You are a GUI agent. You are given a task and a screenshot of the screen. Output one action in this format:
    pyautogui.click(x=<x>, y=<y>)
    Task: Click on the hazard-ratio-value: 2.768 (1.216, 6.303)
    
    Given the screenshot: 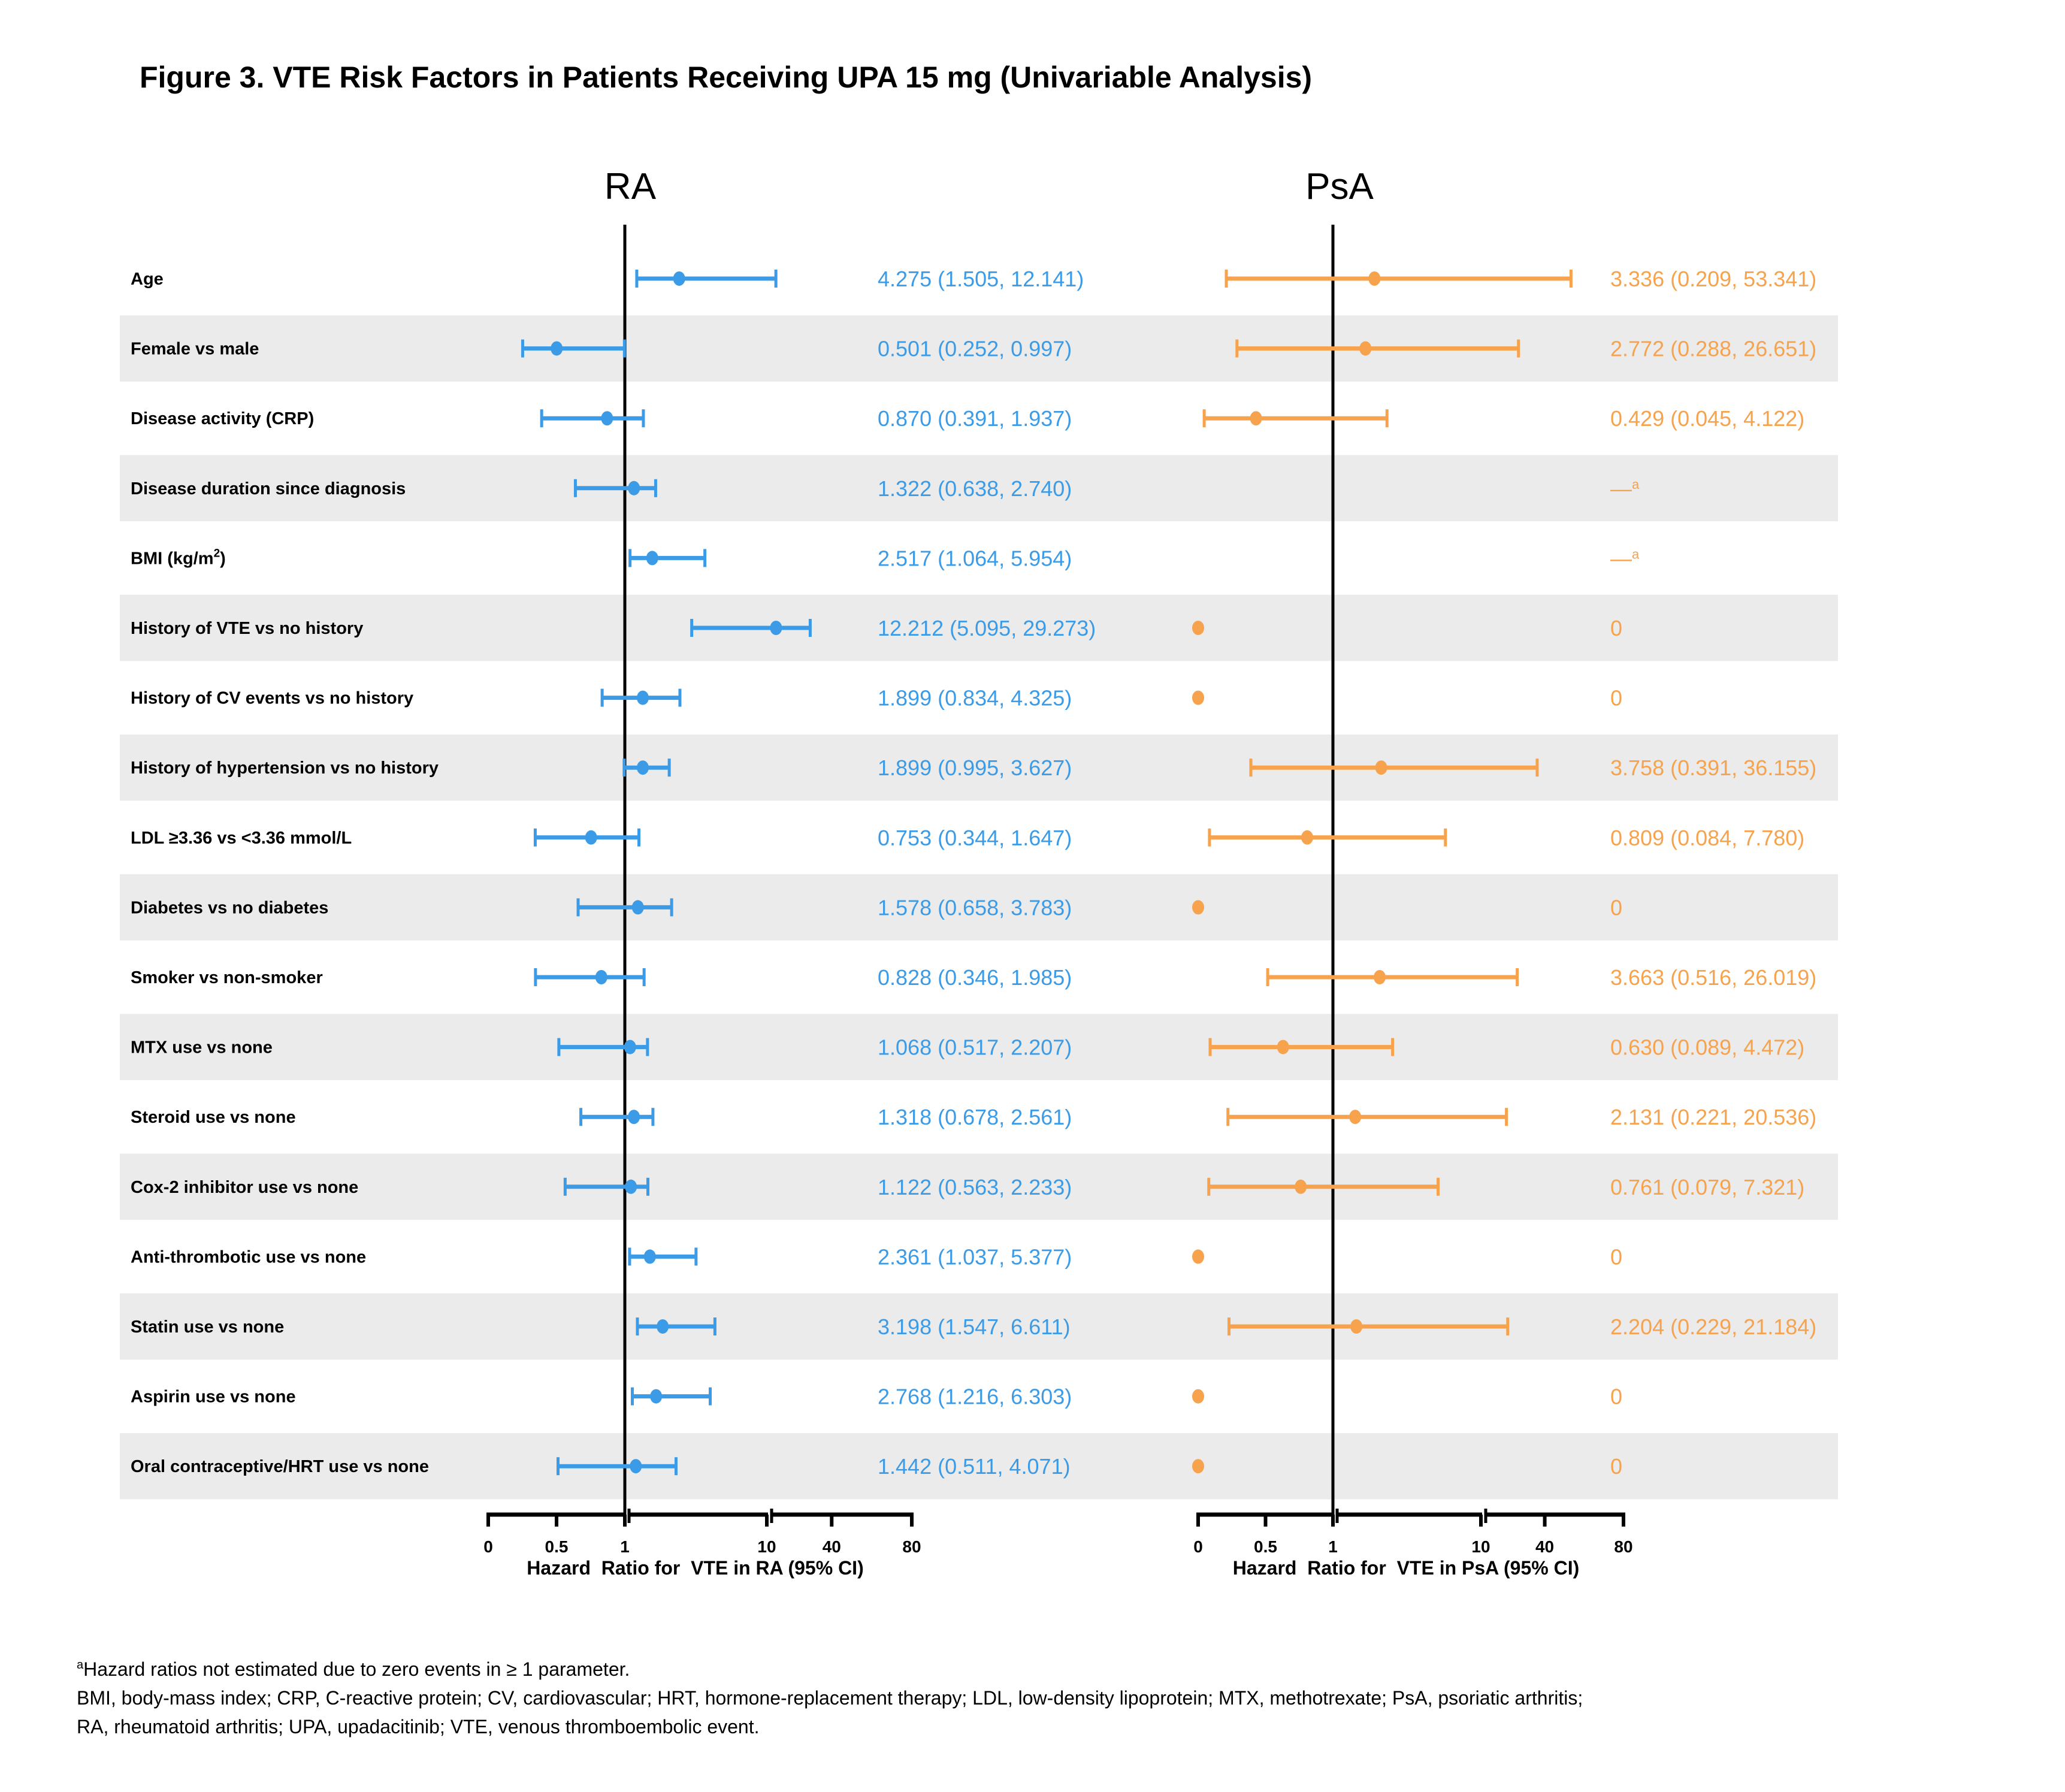 What is the action you would take?
    pyautogui.click(x=975, y=1397)
    